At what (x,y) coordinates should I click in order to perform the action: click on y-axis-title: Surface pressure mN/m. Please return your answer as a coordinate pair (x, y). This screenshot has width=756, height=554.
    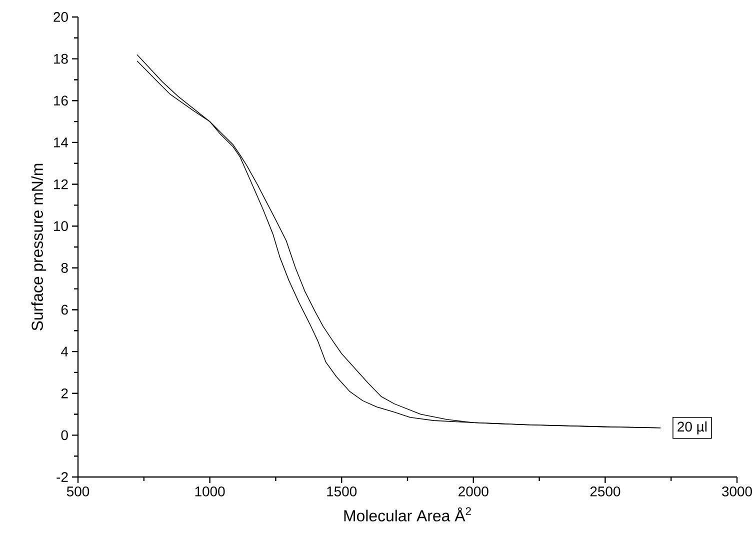
    Looking at the image, I should click on (38, 247).